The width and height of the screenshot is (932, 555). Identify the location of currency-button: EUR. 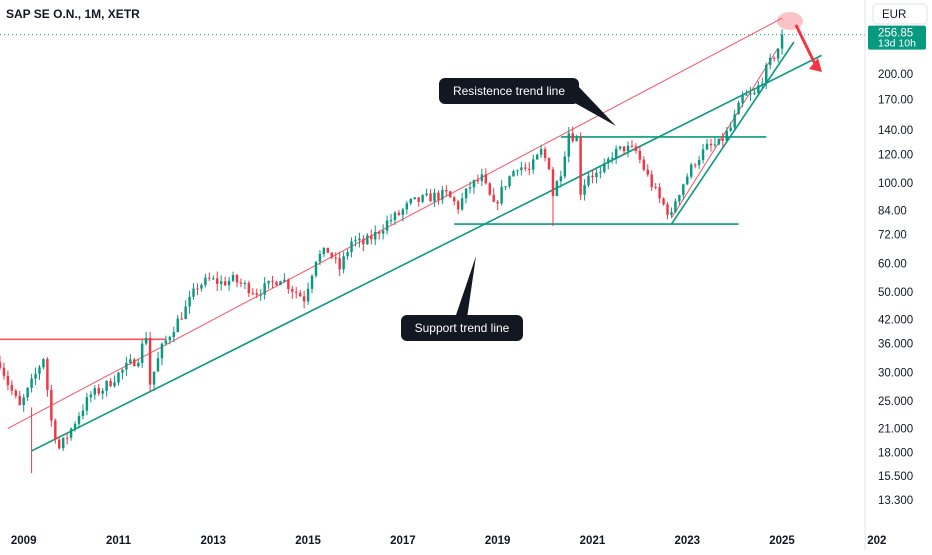
(900, 14).